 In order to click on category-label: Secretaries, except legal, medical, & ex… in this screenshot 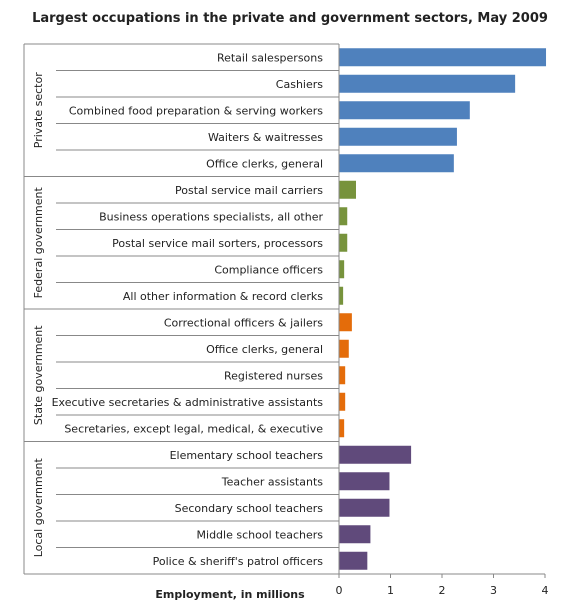, I will do `click(193, 428)`.